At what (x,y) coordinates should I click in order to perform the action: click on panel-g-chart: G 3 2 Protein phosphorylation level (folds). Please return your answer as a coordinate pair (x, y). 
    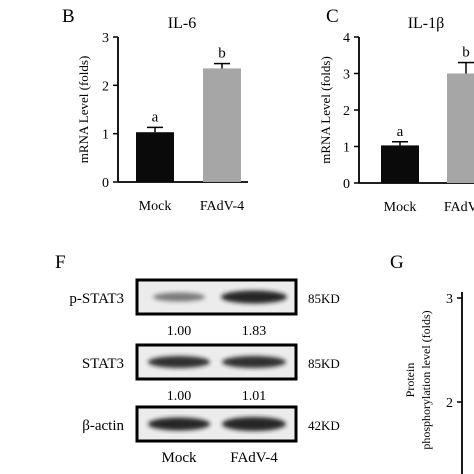
    Looking at the image, I should click on (426, 363).